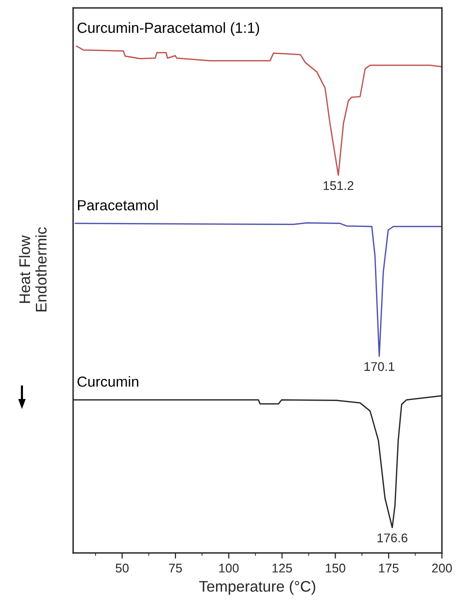 This screenshot has width=457, height=613. I want to click on series-label: Paracetamol, so click(118, 205).